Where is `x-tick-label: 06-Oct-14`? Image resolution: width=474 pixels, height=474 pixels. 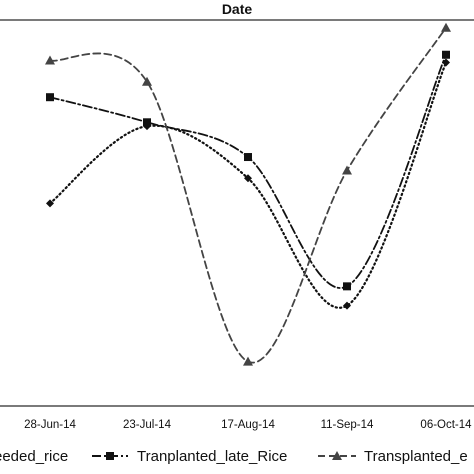 x-tick-label: 06-Oct-14 is located at coordinates (446, 425).